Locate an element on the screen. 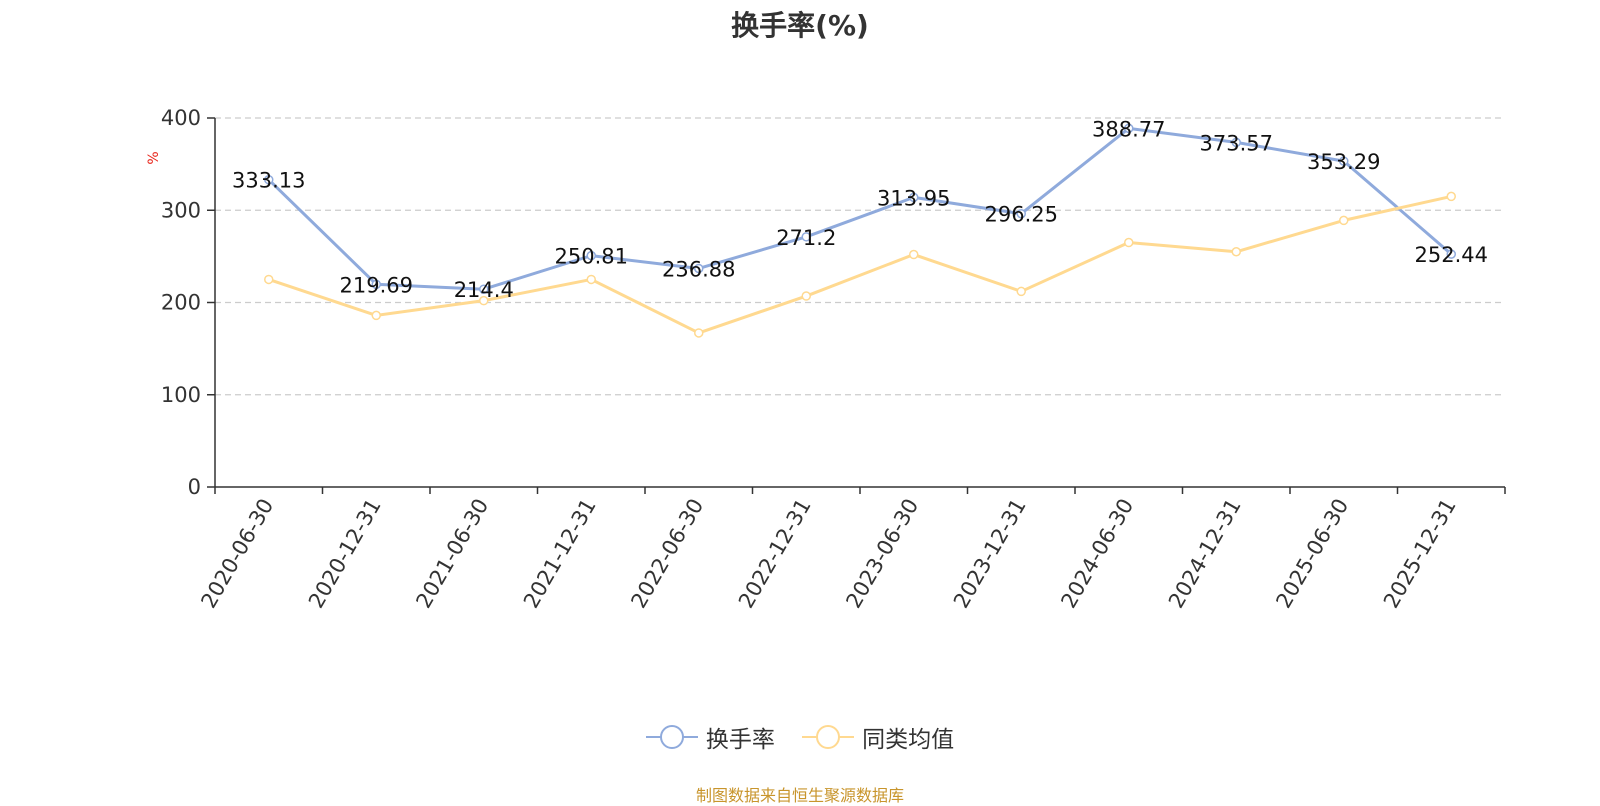 This screenshot has width=1600, height=806. x-tick-label: 2020-12-31 is located at coordinates (345, 554).